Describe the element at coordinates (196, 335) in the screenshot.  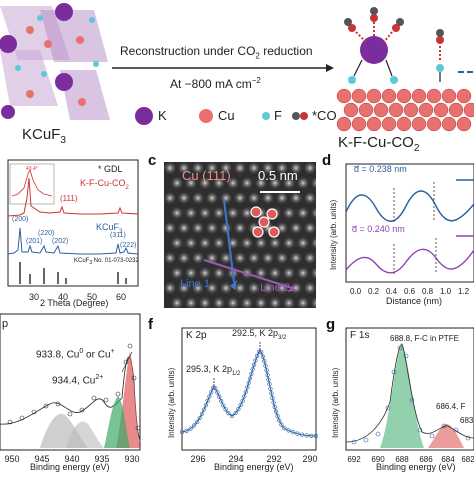
I see `k2p-title: K 2p` at that location.